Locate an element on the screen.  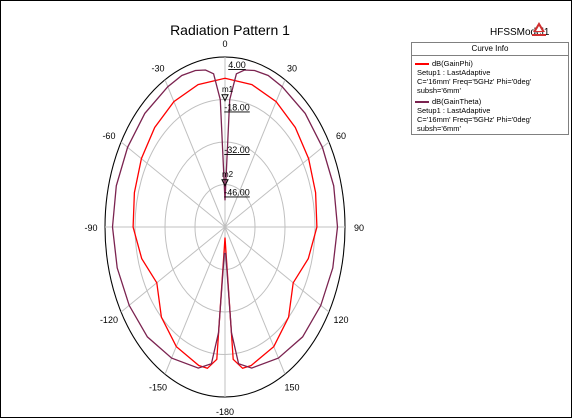
ansoft-logo-icon is located at coordinates (539, 29).